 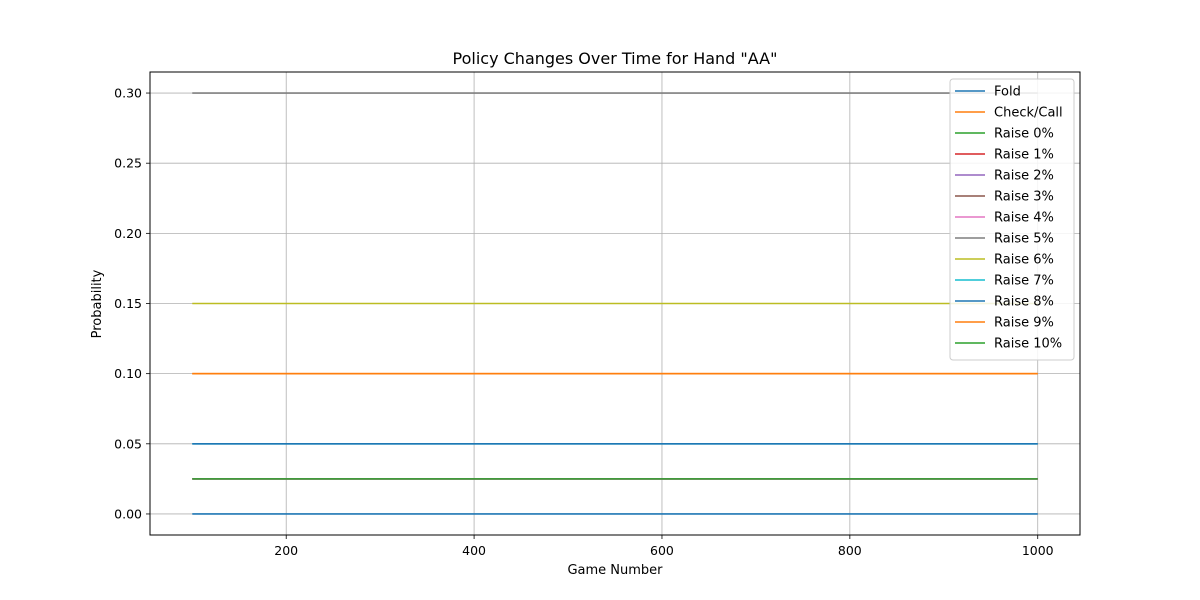 I want to click on legend-label: Raise 3%, so click(x=1024, y=197).